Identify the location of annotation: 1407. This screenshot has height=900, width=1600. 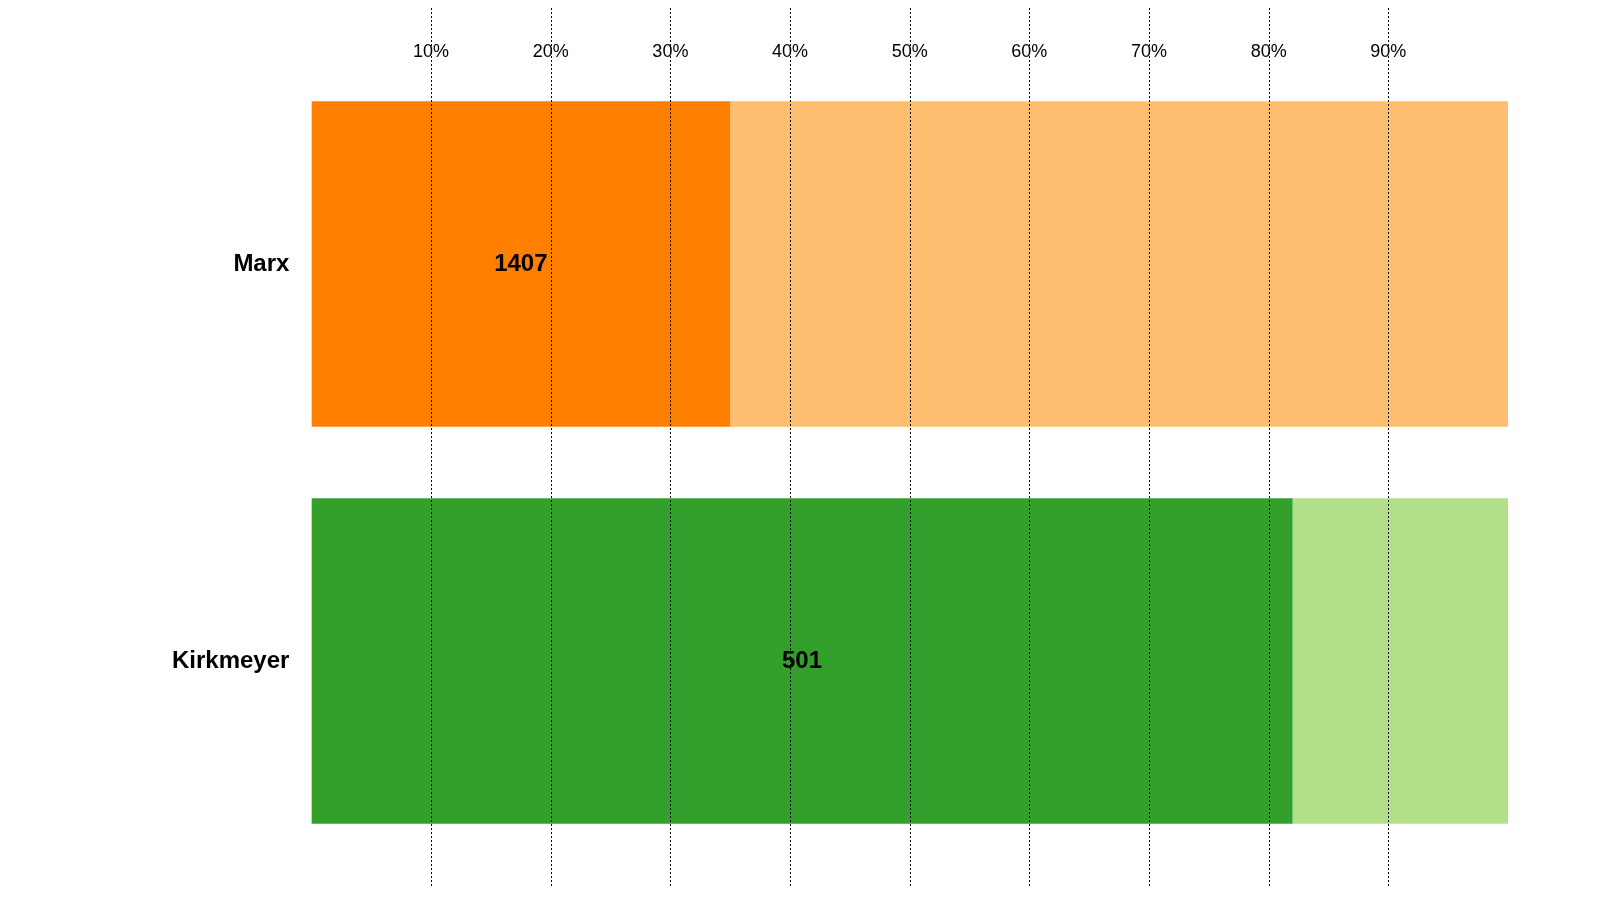
(521, 262).